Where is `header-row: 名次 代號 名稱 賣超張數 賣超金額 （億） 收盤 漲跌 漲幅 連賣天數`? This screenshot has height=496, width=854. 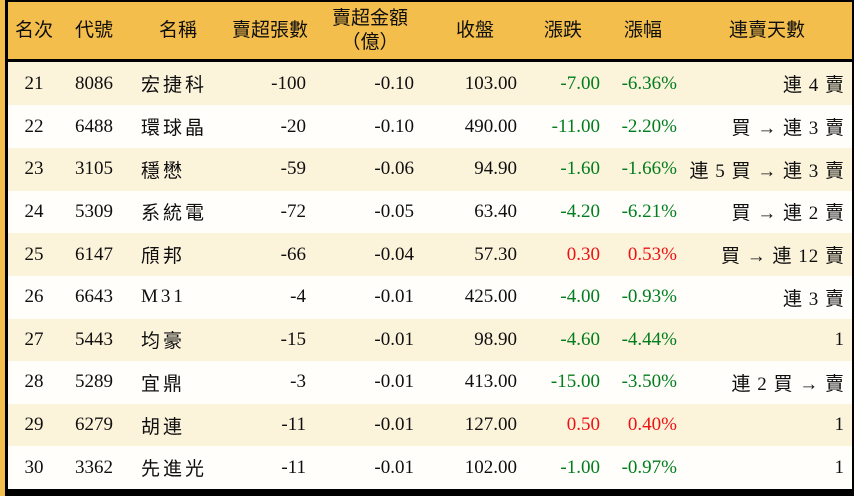 header-row: 名次 代號 名稱 賣超張數 賣超金額 （億） 收盤 漲跌 漲幅 連賣天數 is located at coordinates (430, 32).